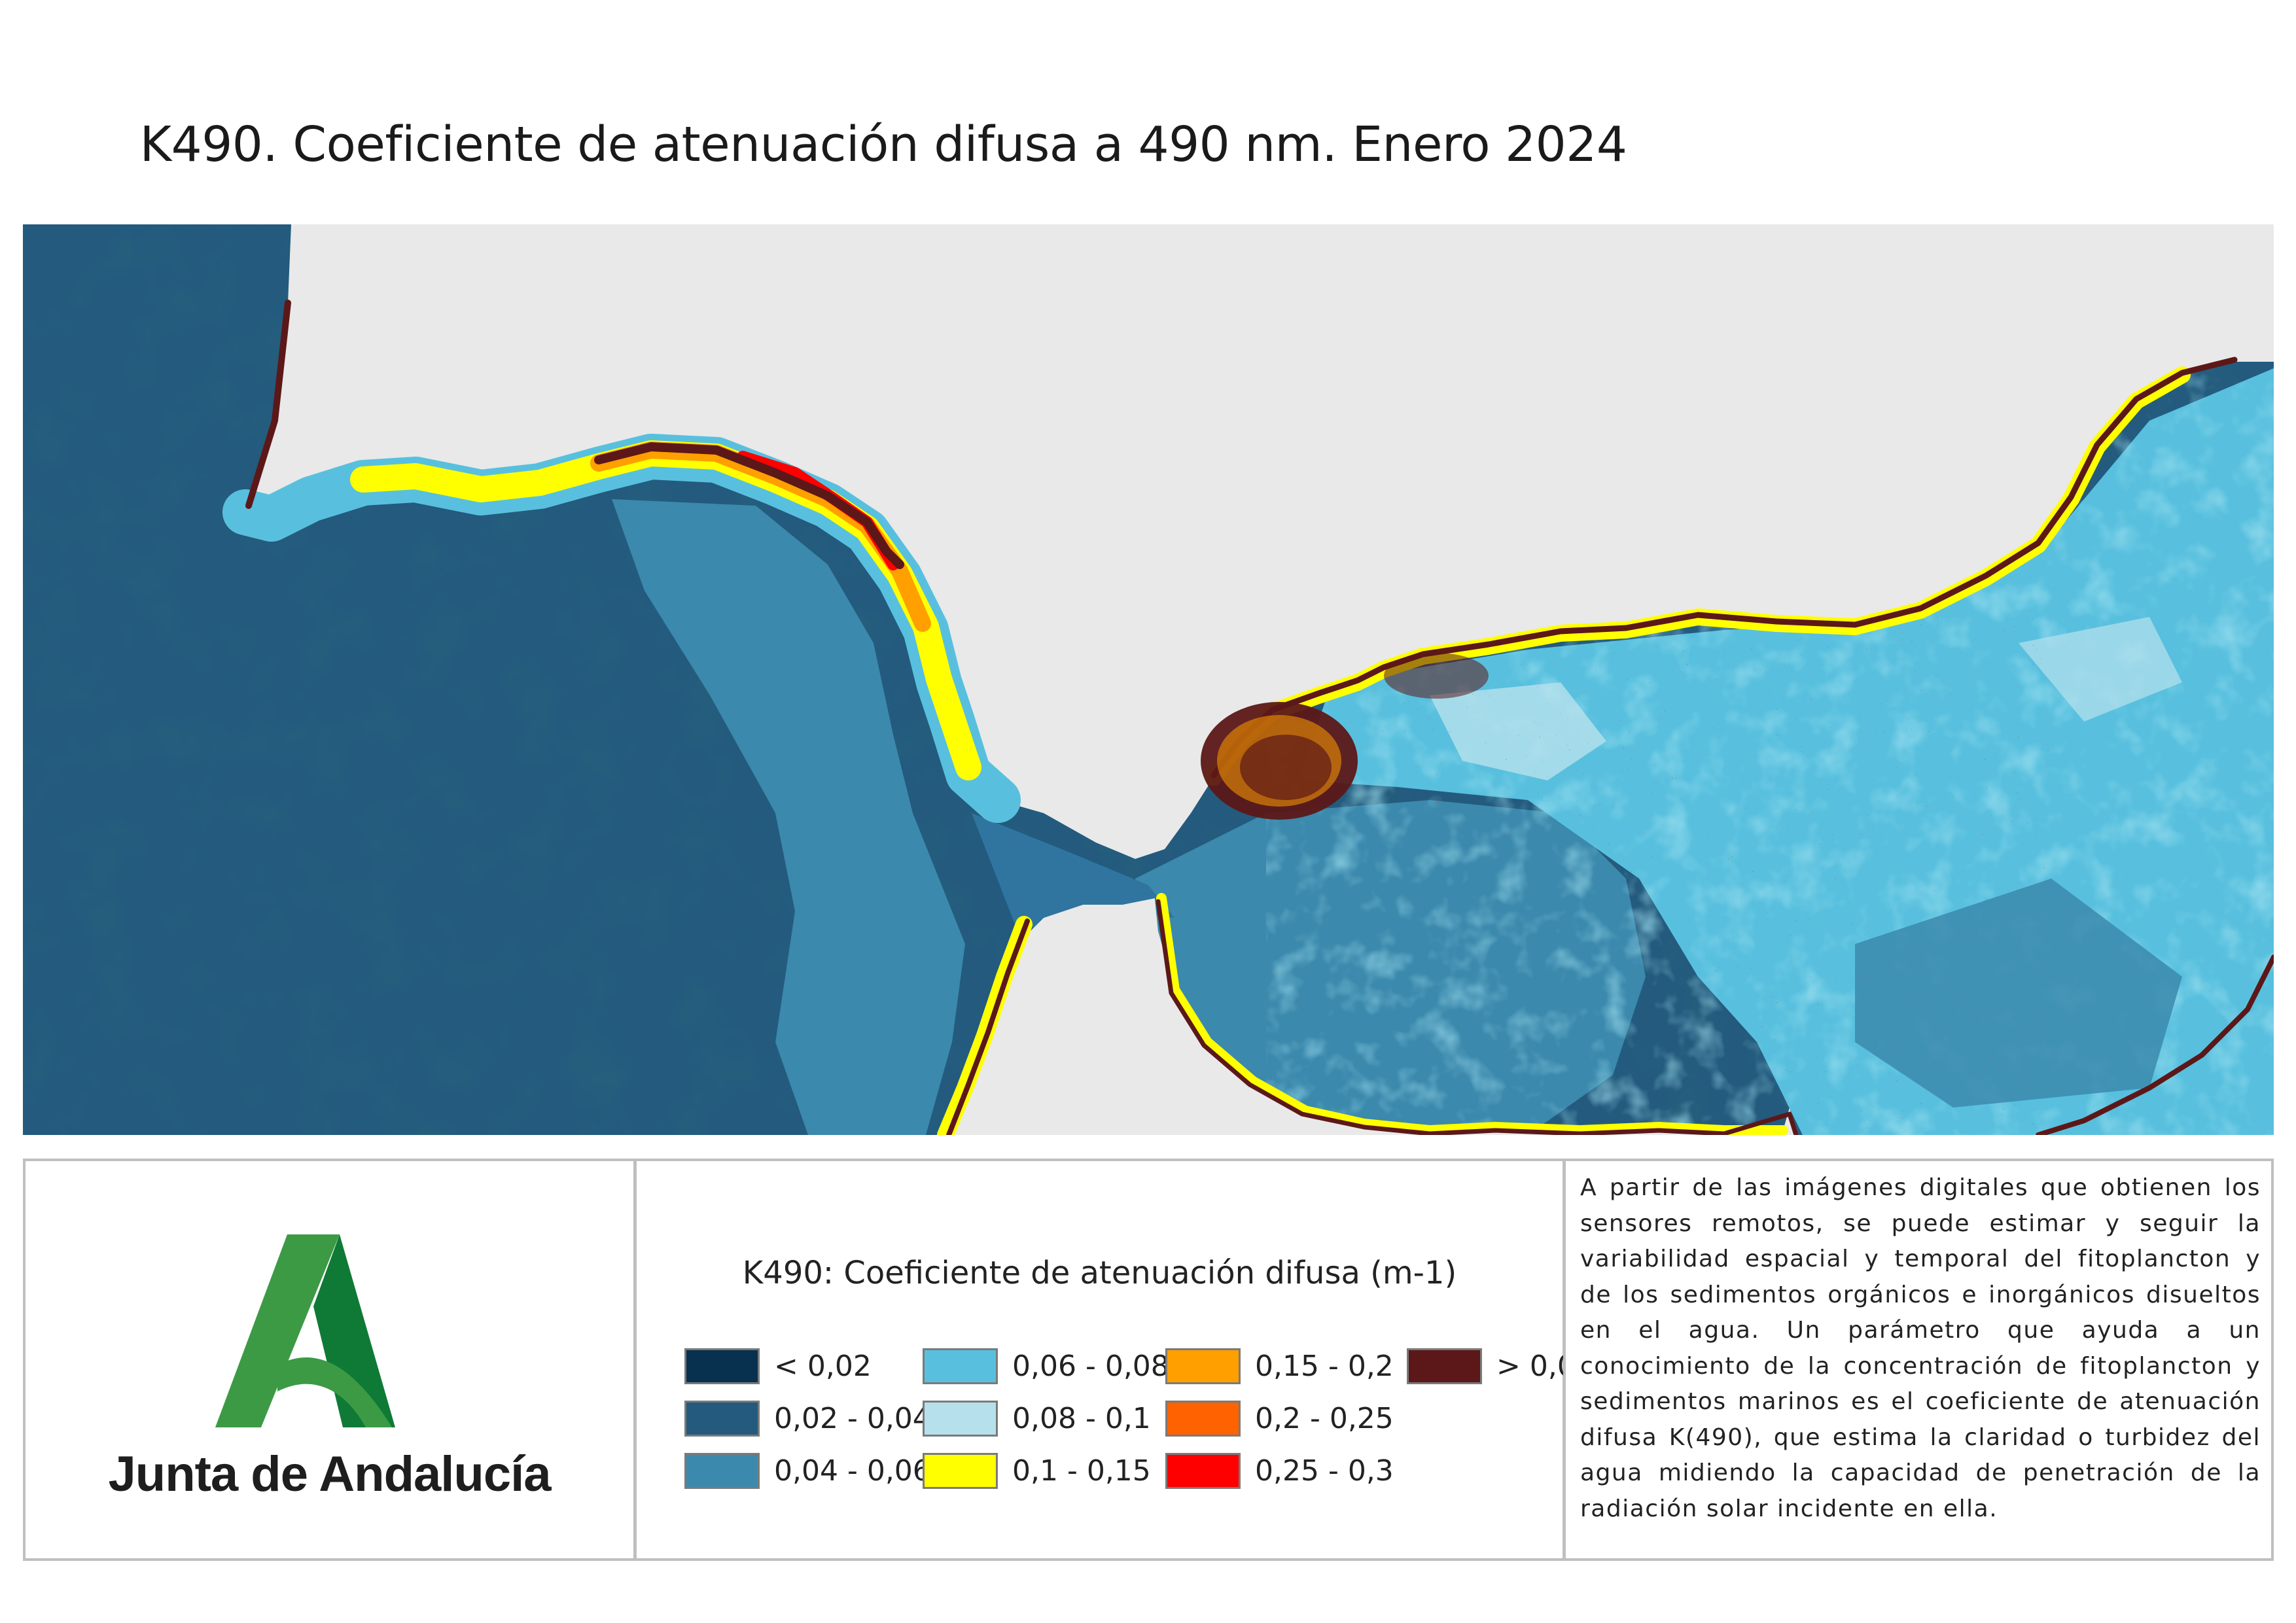 The width and height of the screenshot is (2296, 1623). Describe the element at coordinates (823, 1366) in the screenshot. I see `legend-label: < 0,02` at that location.